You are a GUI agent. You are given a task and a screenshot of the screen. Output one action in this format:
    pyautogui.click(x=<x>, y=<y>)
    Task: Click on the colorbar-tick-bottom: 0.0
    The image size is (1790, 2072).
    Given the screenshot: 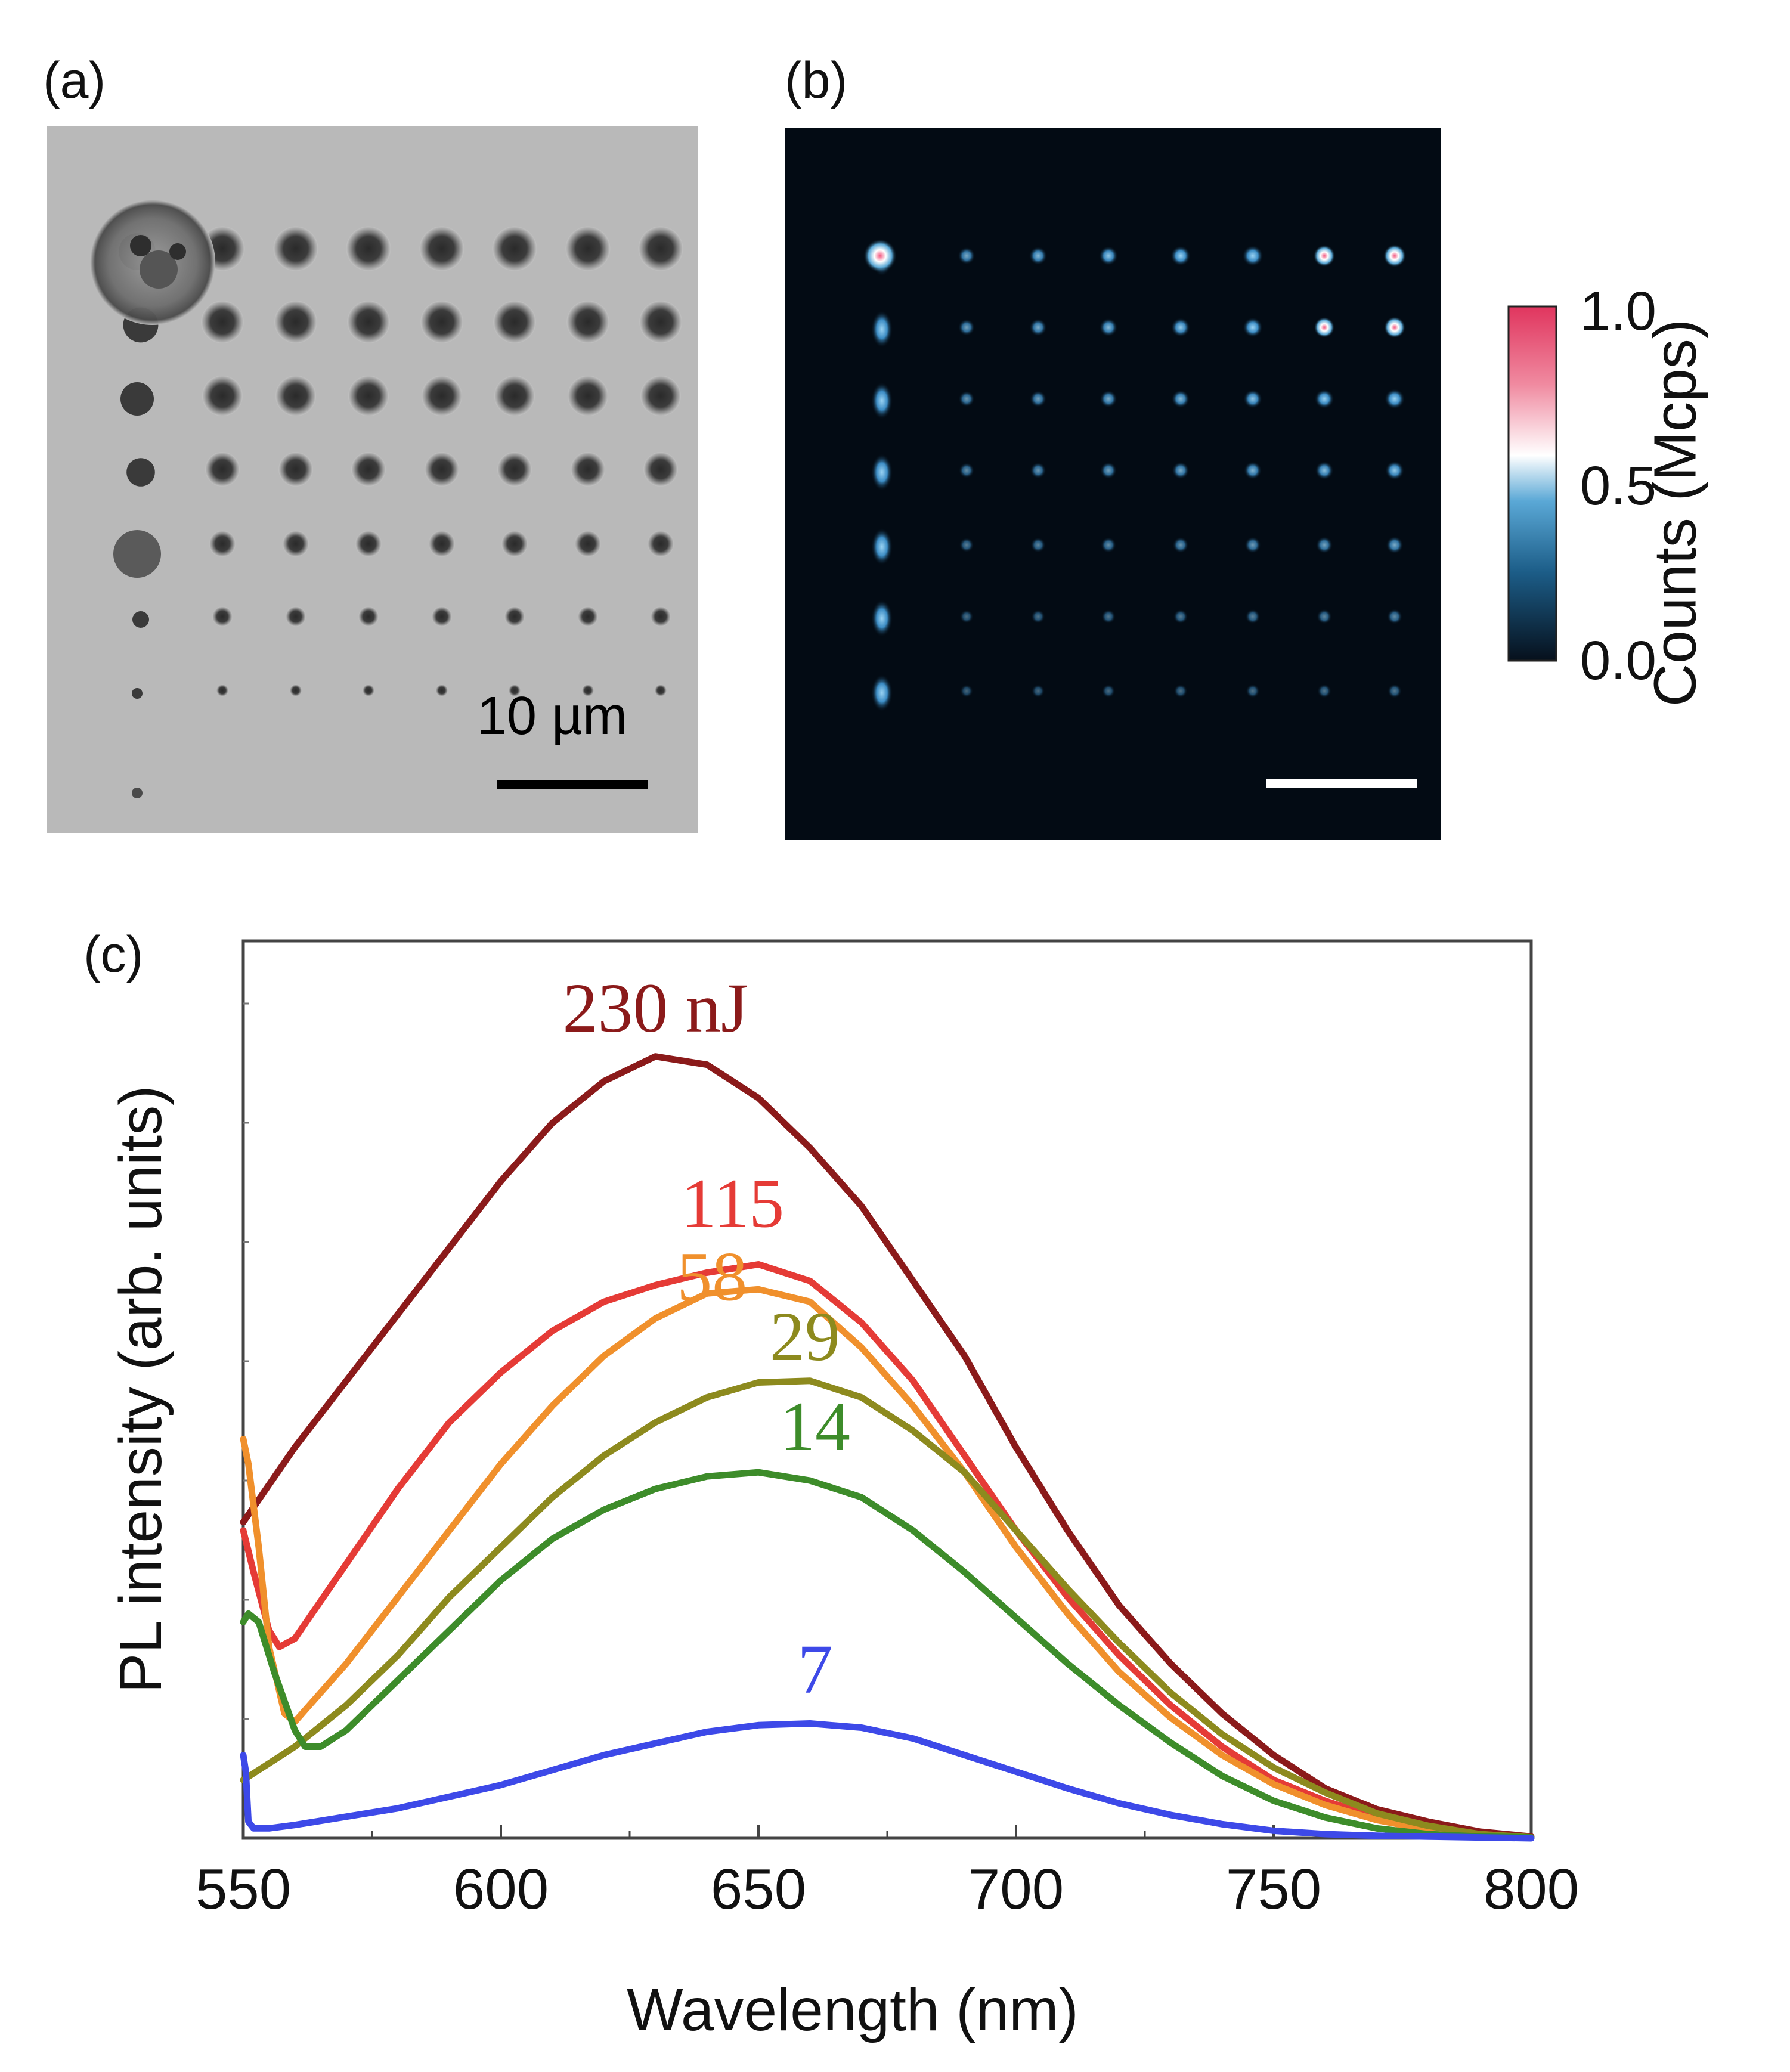 What is the action you would take?
    pyautogui.click(x=1618, y=660)
    